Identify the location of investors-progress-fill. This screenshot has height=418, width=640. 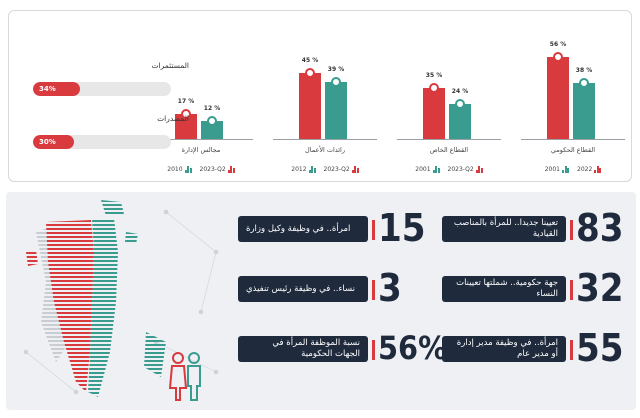
(56, 89).